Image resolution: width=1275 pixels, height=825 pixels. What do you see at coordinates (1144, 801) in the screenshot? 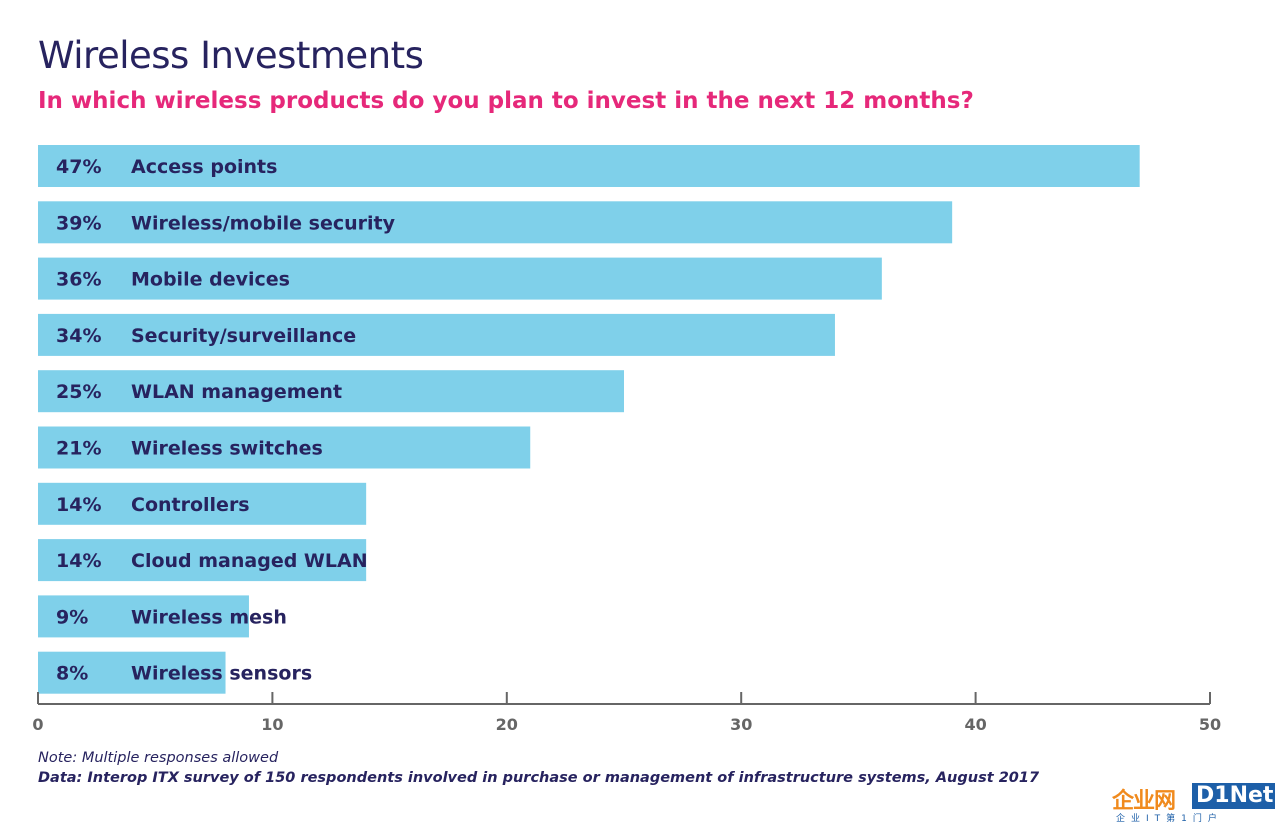
I see `logo-cn-text: 企业网` at bounding box center [1144, 801].